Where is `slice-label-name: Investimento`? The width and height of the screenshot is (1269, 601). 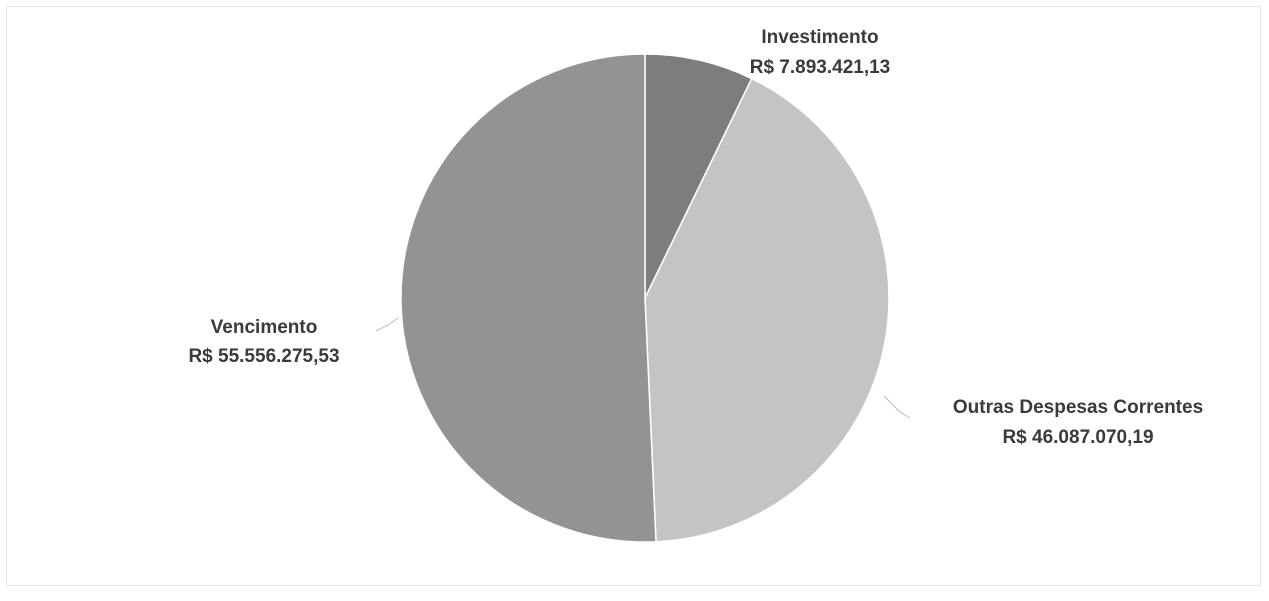
slice-label-name: Investimento is located at coordinates (819, 37).